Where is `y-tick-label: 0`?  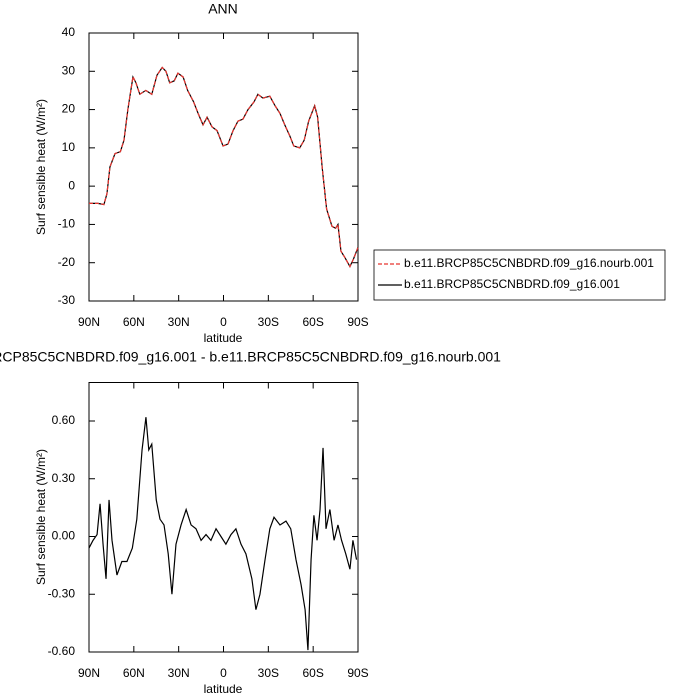
y-tick-label: 0 is located at coordinates (71, 185).